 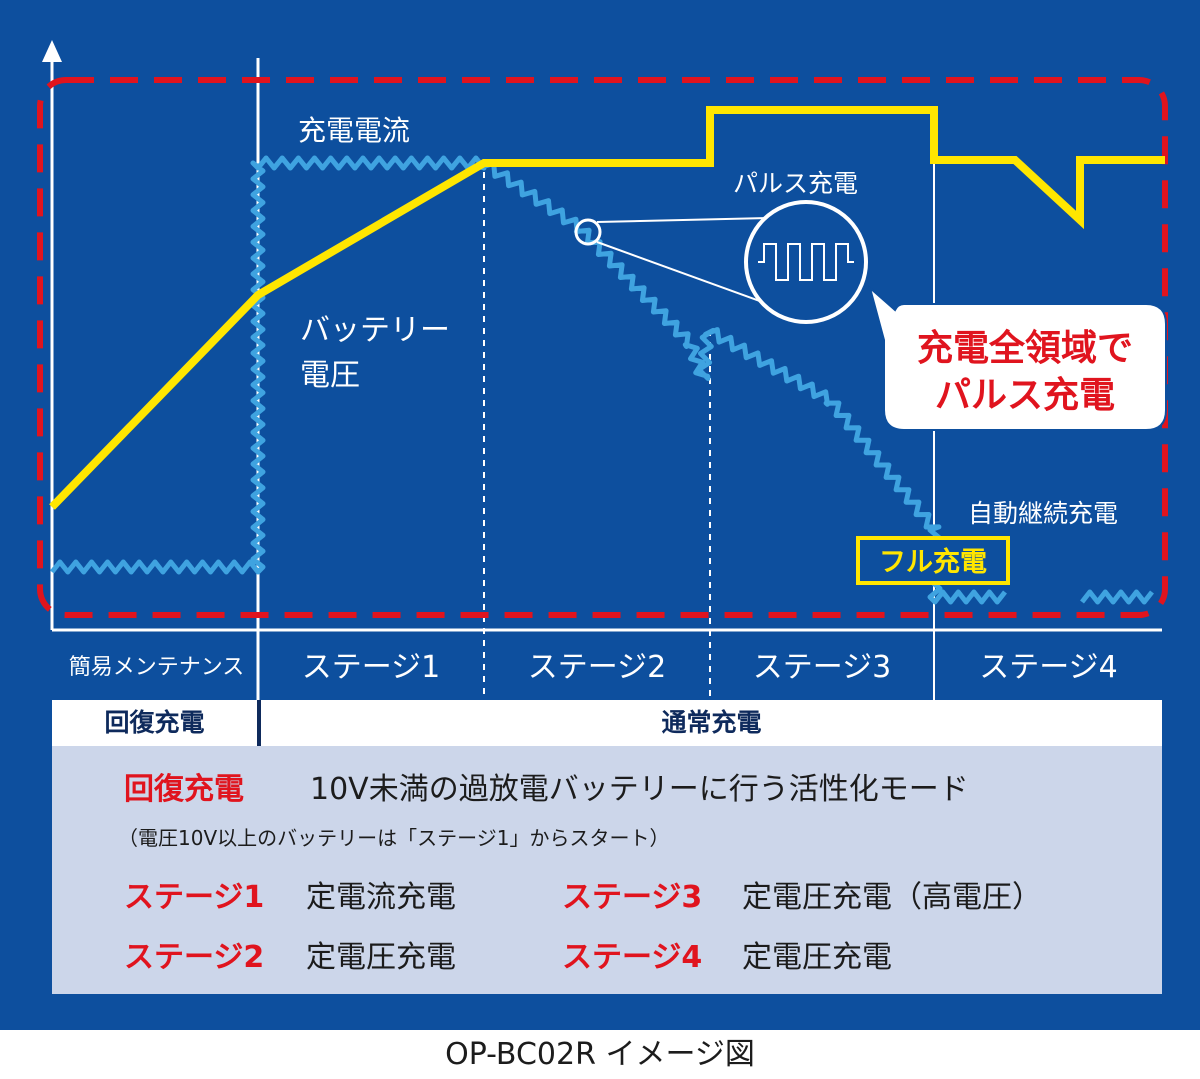 I want to click on pulse-wave-icon, so click(x=806, y=262).